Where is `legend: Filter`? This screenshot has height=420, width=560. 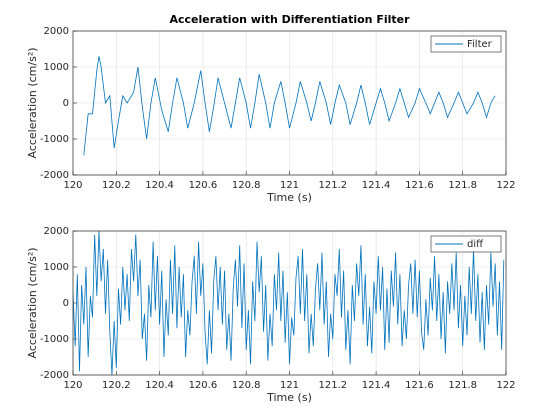 legend: Filter is located at coordinates (466, 44).